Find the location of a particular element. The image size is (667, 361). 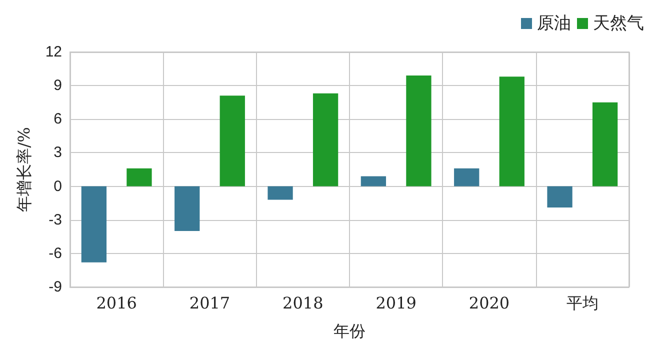

y-axis-title: 年增长率/% is located at coordinates (24, 169).